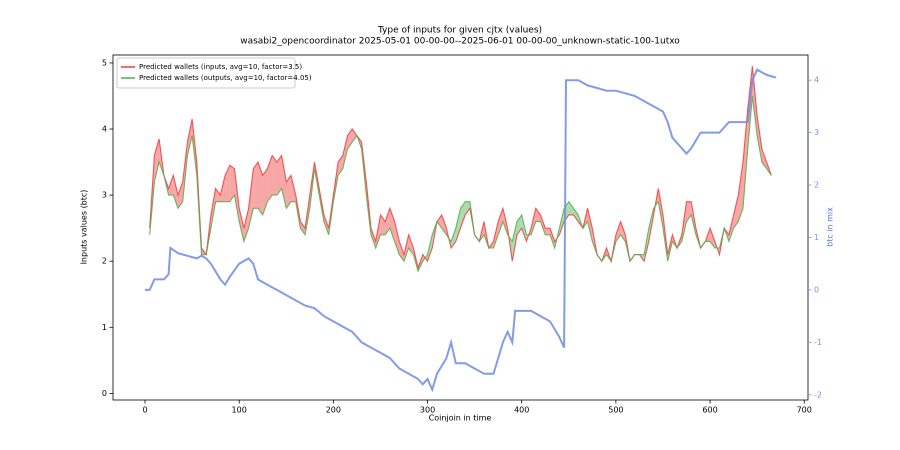  What do you see at coordinates (816, 185) in the screenshot?
I see `y2-tick-label: 2` at bounding box center [816, 185].